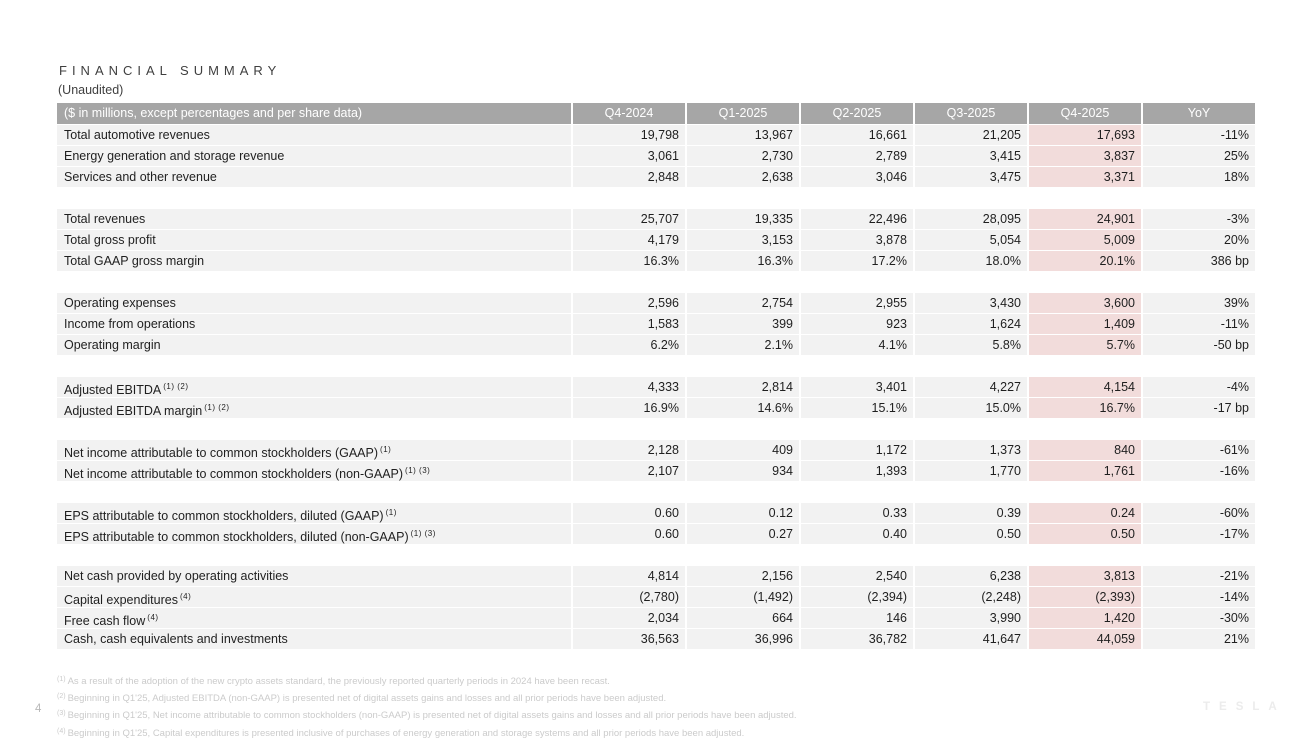 The width and height of the screenshot is (1312, 738). I want to click on cell-q4-2024: 2,848, so click(628, 177).